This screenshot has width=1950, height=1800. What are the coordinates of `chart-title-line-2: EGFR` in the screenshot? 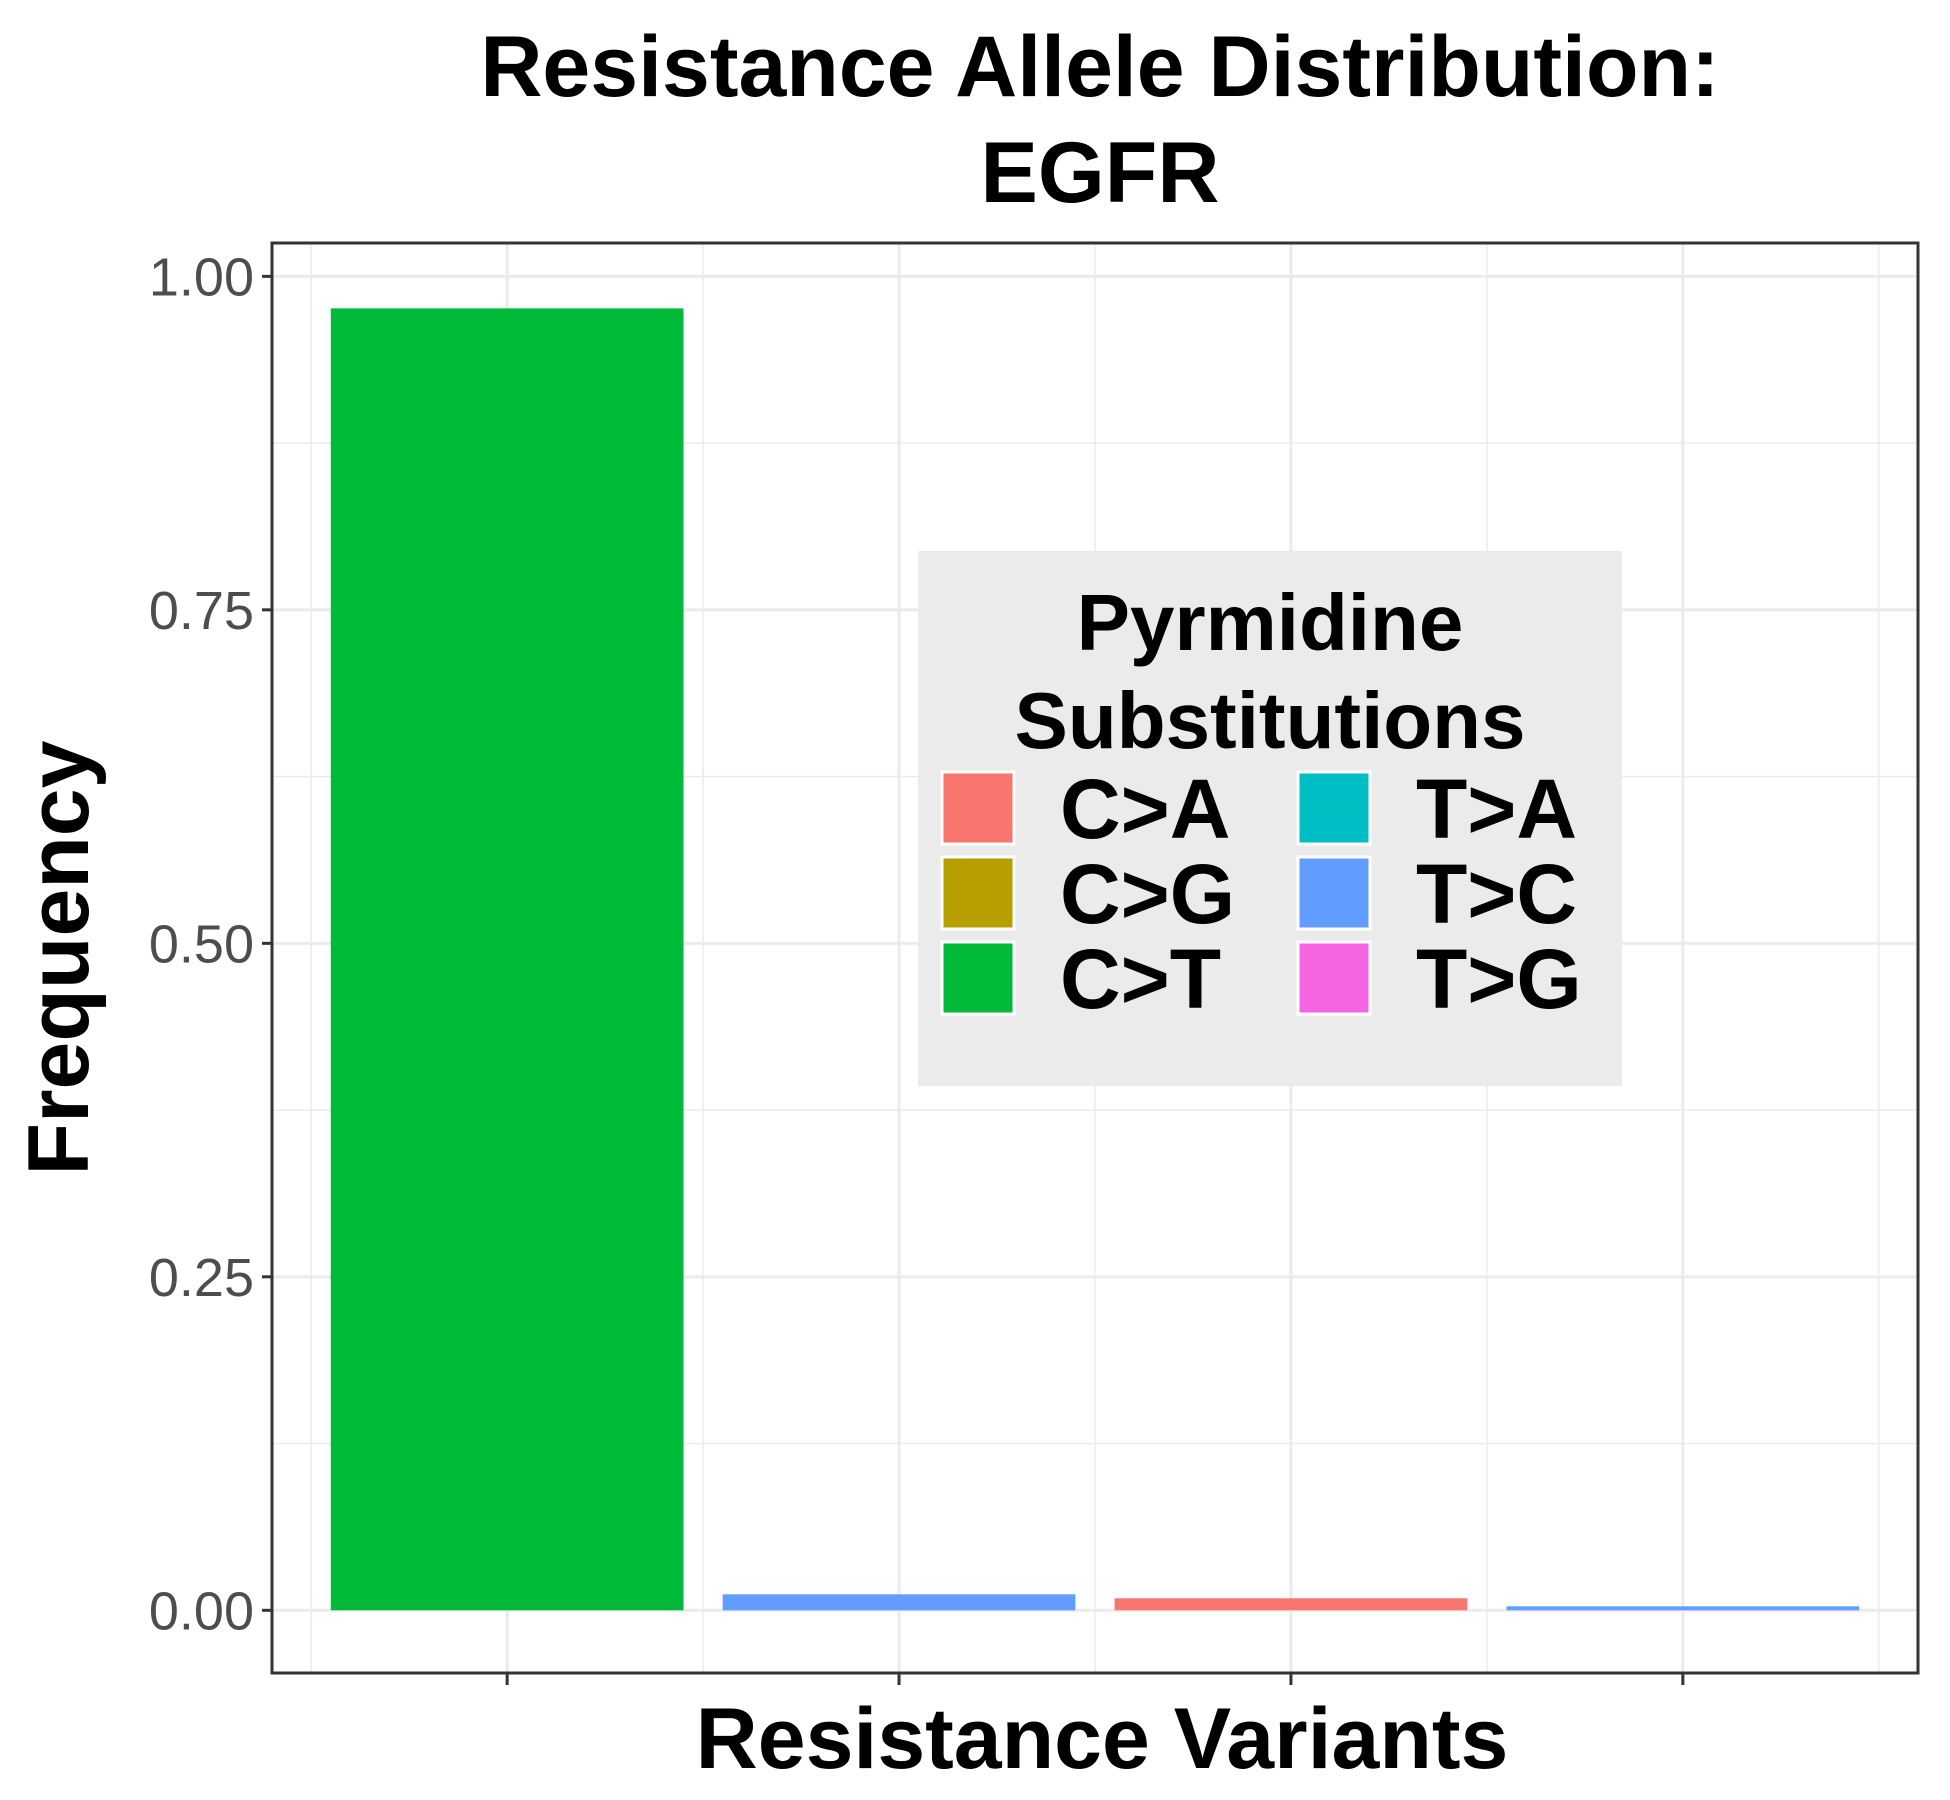 It's located at (1100, 173).